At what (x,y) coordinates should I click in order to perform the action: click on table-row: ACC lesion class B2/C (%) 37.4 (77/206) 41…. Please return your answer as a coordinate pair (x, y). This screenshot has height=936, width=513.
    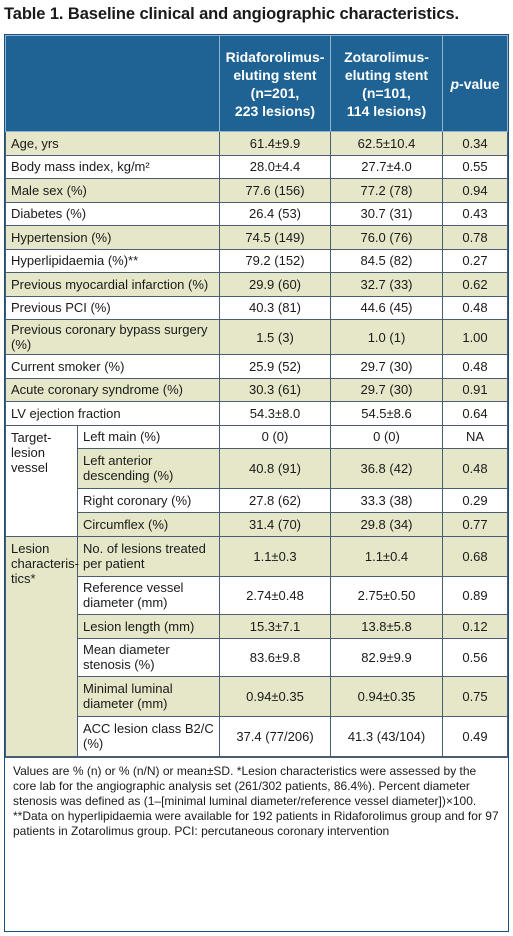
    Looking at the image, I should click on (257, 736).